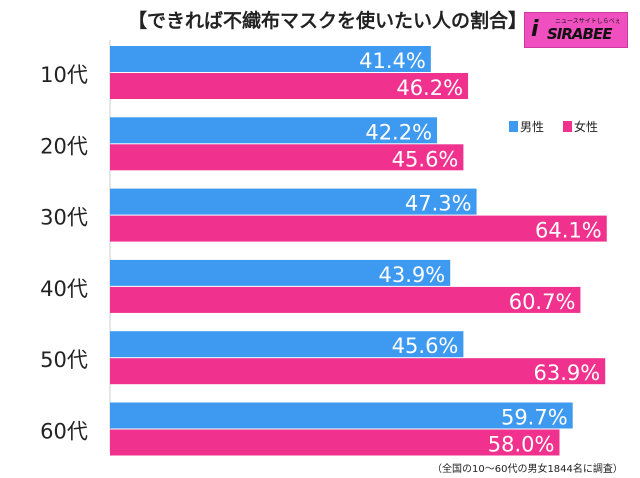  Describe the element at coordinates (579, 34) in the screenshot. I see `logo-text: SIRABEE` at that location.